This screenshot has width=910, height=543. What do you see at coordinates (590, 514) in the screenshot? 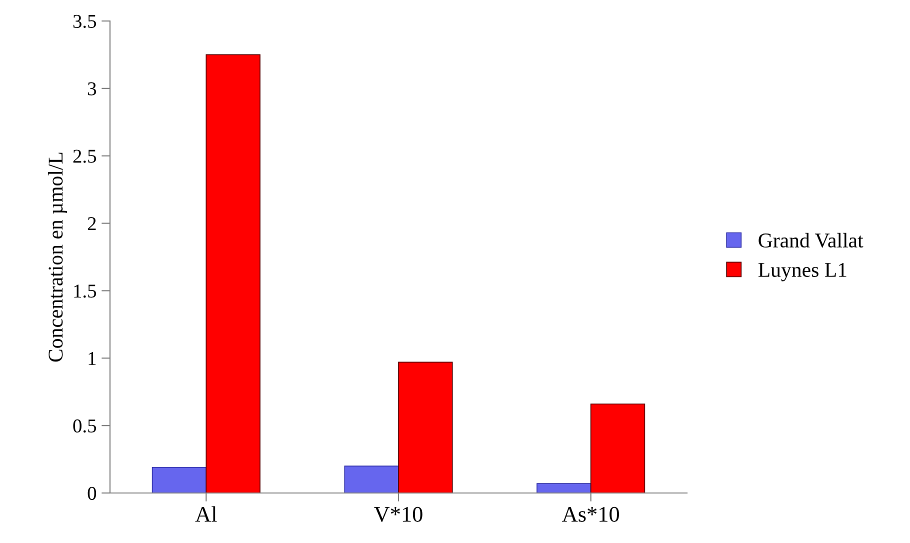
I see `x-tick-label: As*10` at bounding box center [590, 514].